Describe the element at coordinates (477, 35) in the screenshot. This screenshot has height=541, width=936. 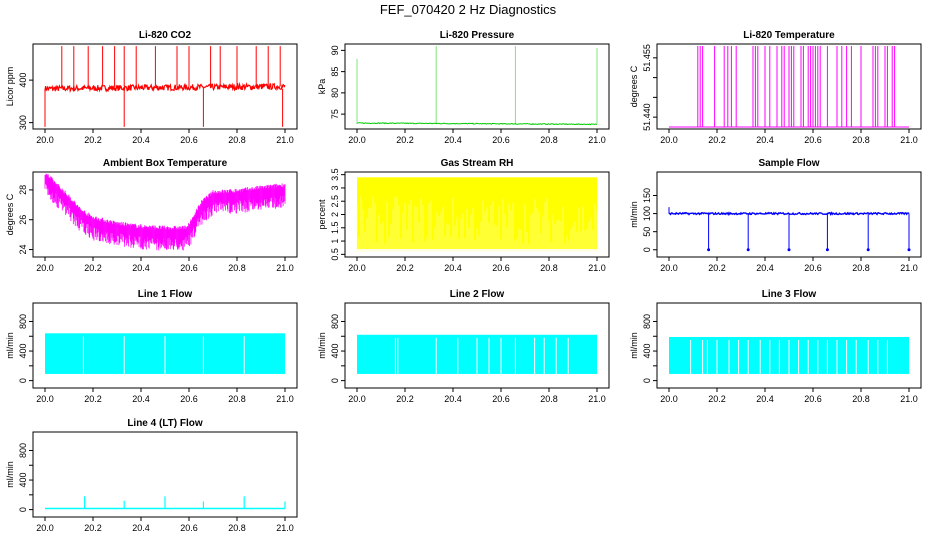
I see `chart-title: Li-820 Pressure` at that location.